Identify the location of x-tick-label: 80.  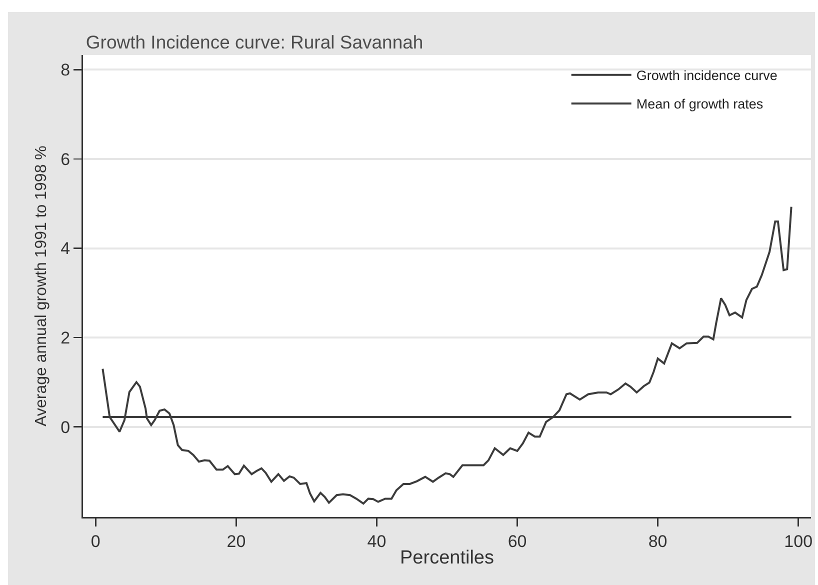
(658, 541).